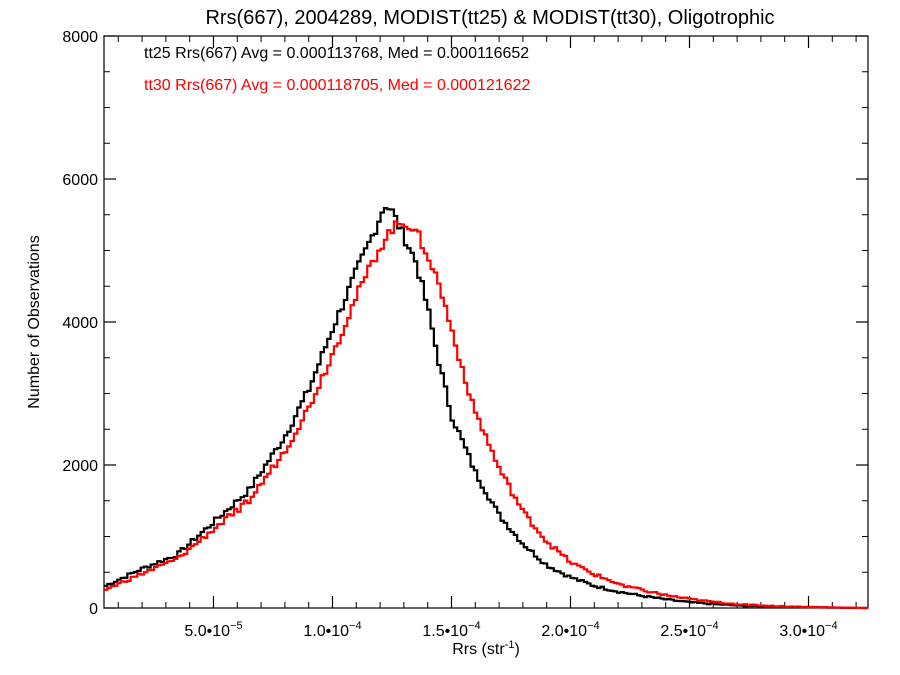  Describe the element at coordinates (34, 321) in the screenshot. I see `y-axis-label: Number of Observations` at that location.